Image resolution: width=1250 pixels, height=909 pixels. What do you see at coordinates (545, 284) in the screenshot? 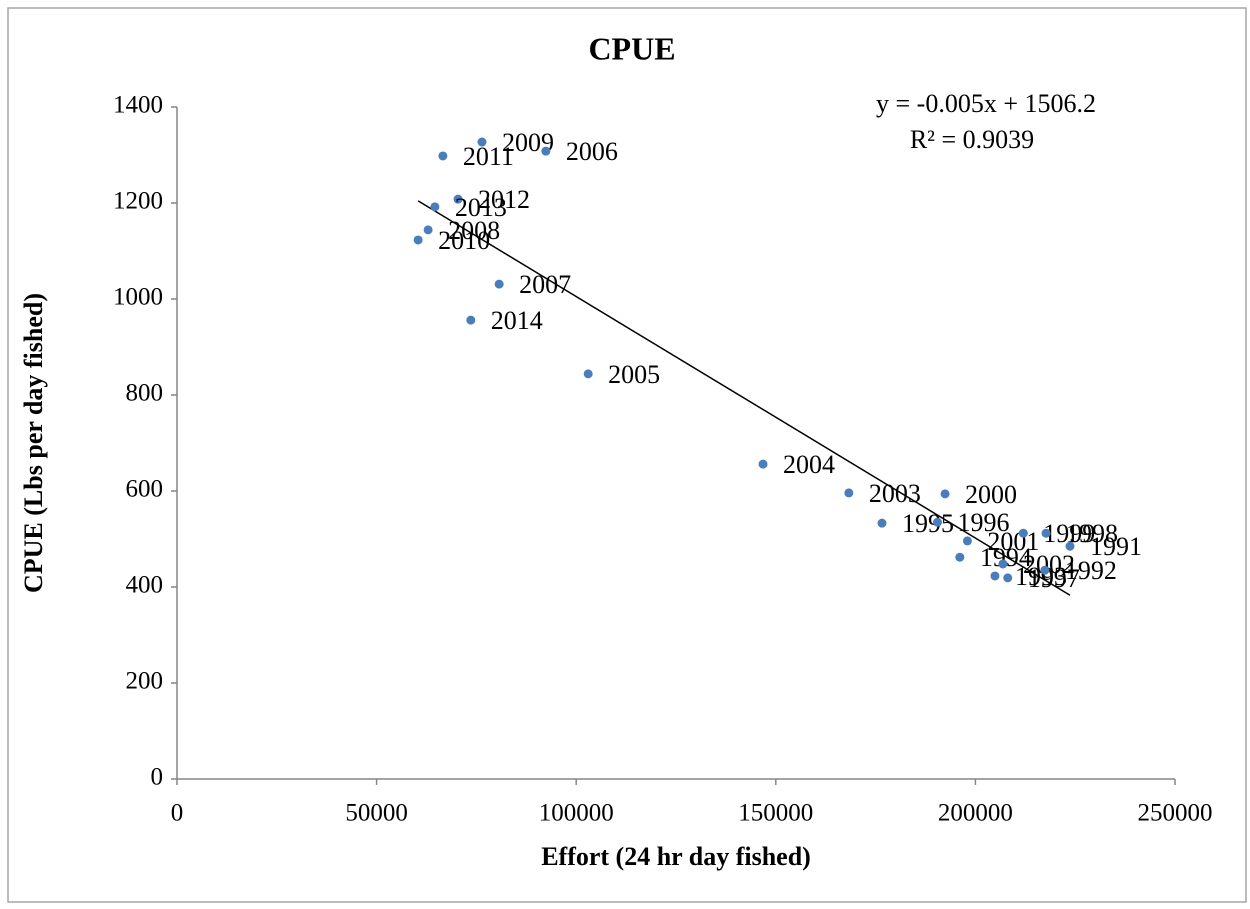
I see `point-label: 2007` at bounding box center [545, 284].